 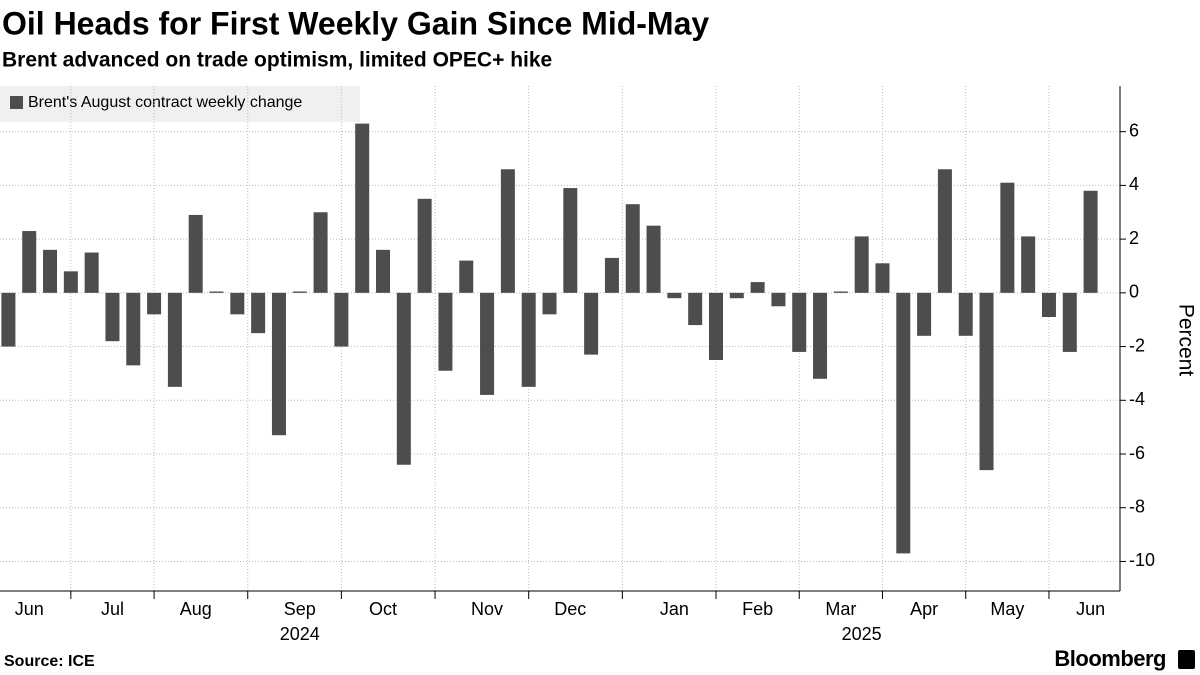 What do you see at coordinates (300, 609) in the screenshot?
I see `x-tick-label: Sep` at bounding box center [300, 609].